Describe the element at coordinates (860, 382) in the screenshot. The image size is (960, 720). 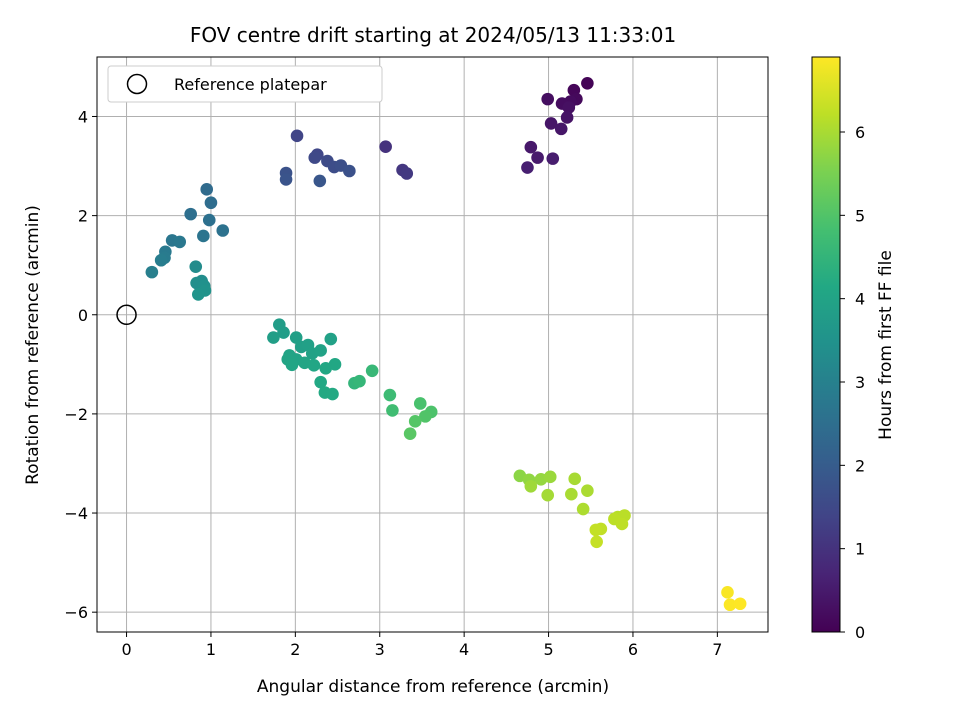
I see `colorbar-tick-label: 3` at that location.